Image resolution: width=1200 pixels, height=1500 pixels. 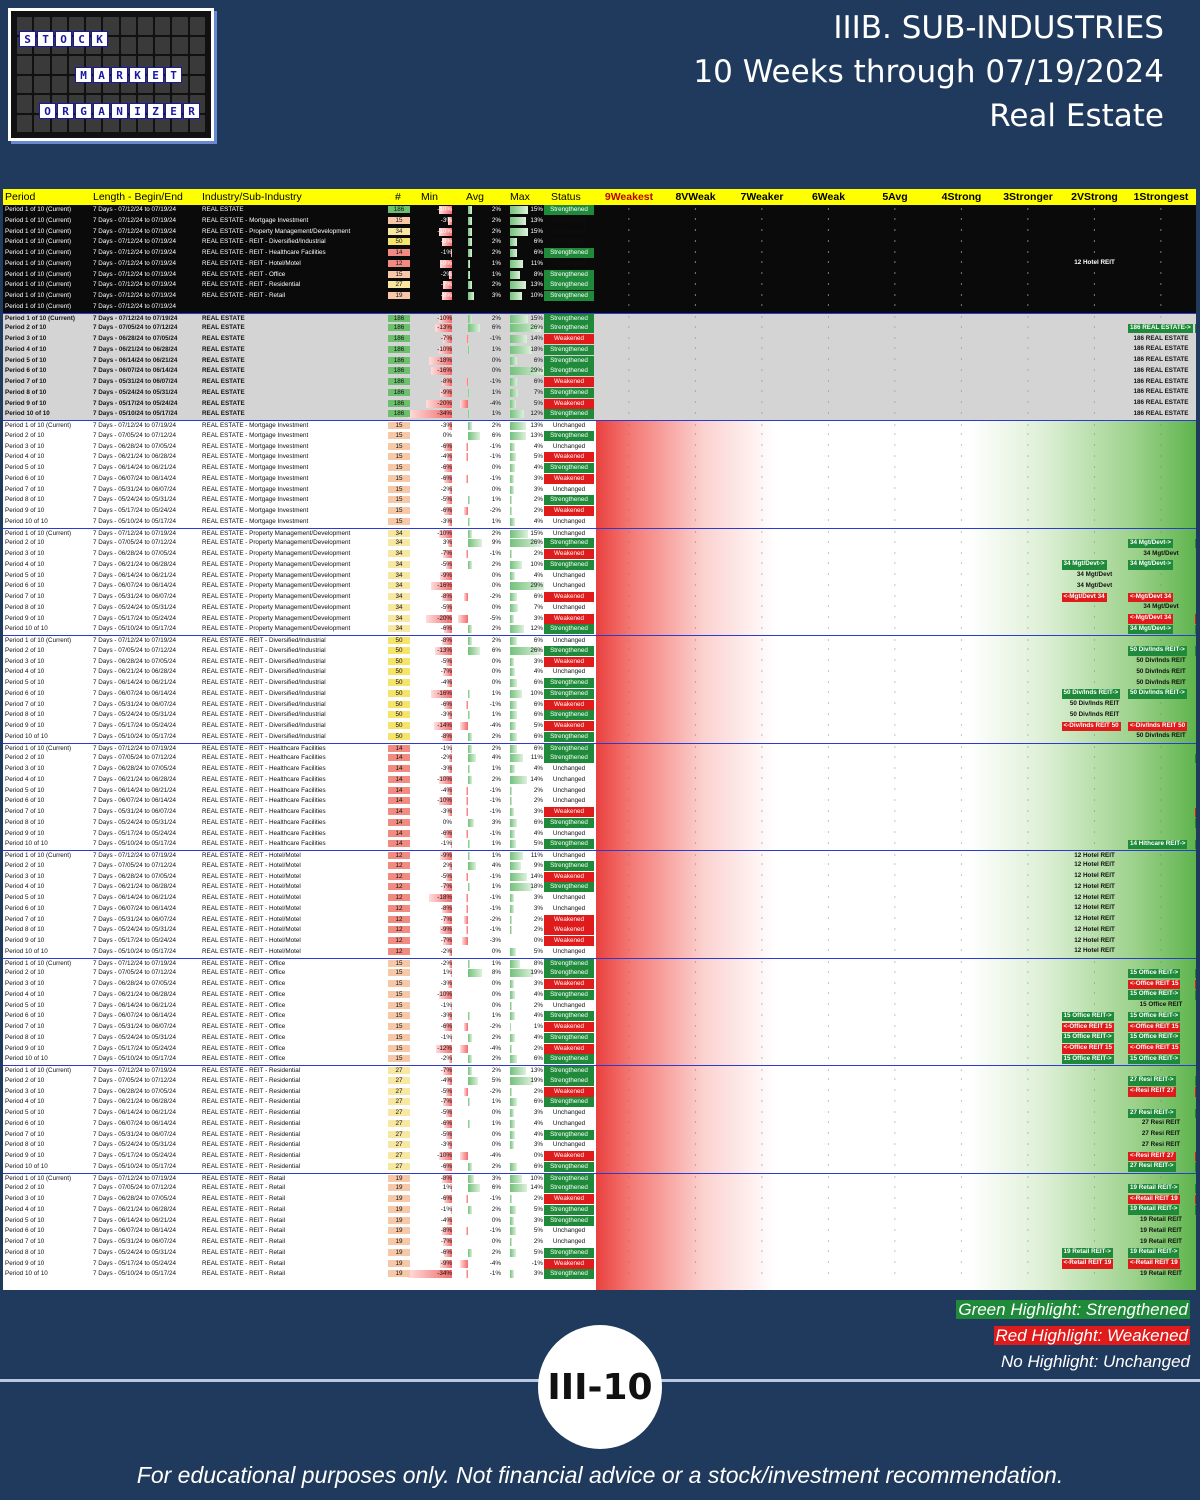 What do you see at coordinates (134, 489) in the screenshot?
I see `cell-l: 7 Days - 05/31/24 to 06/07/24` at bounding box center [134, 489].